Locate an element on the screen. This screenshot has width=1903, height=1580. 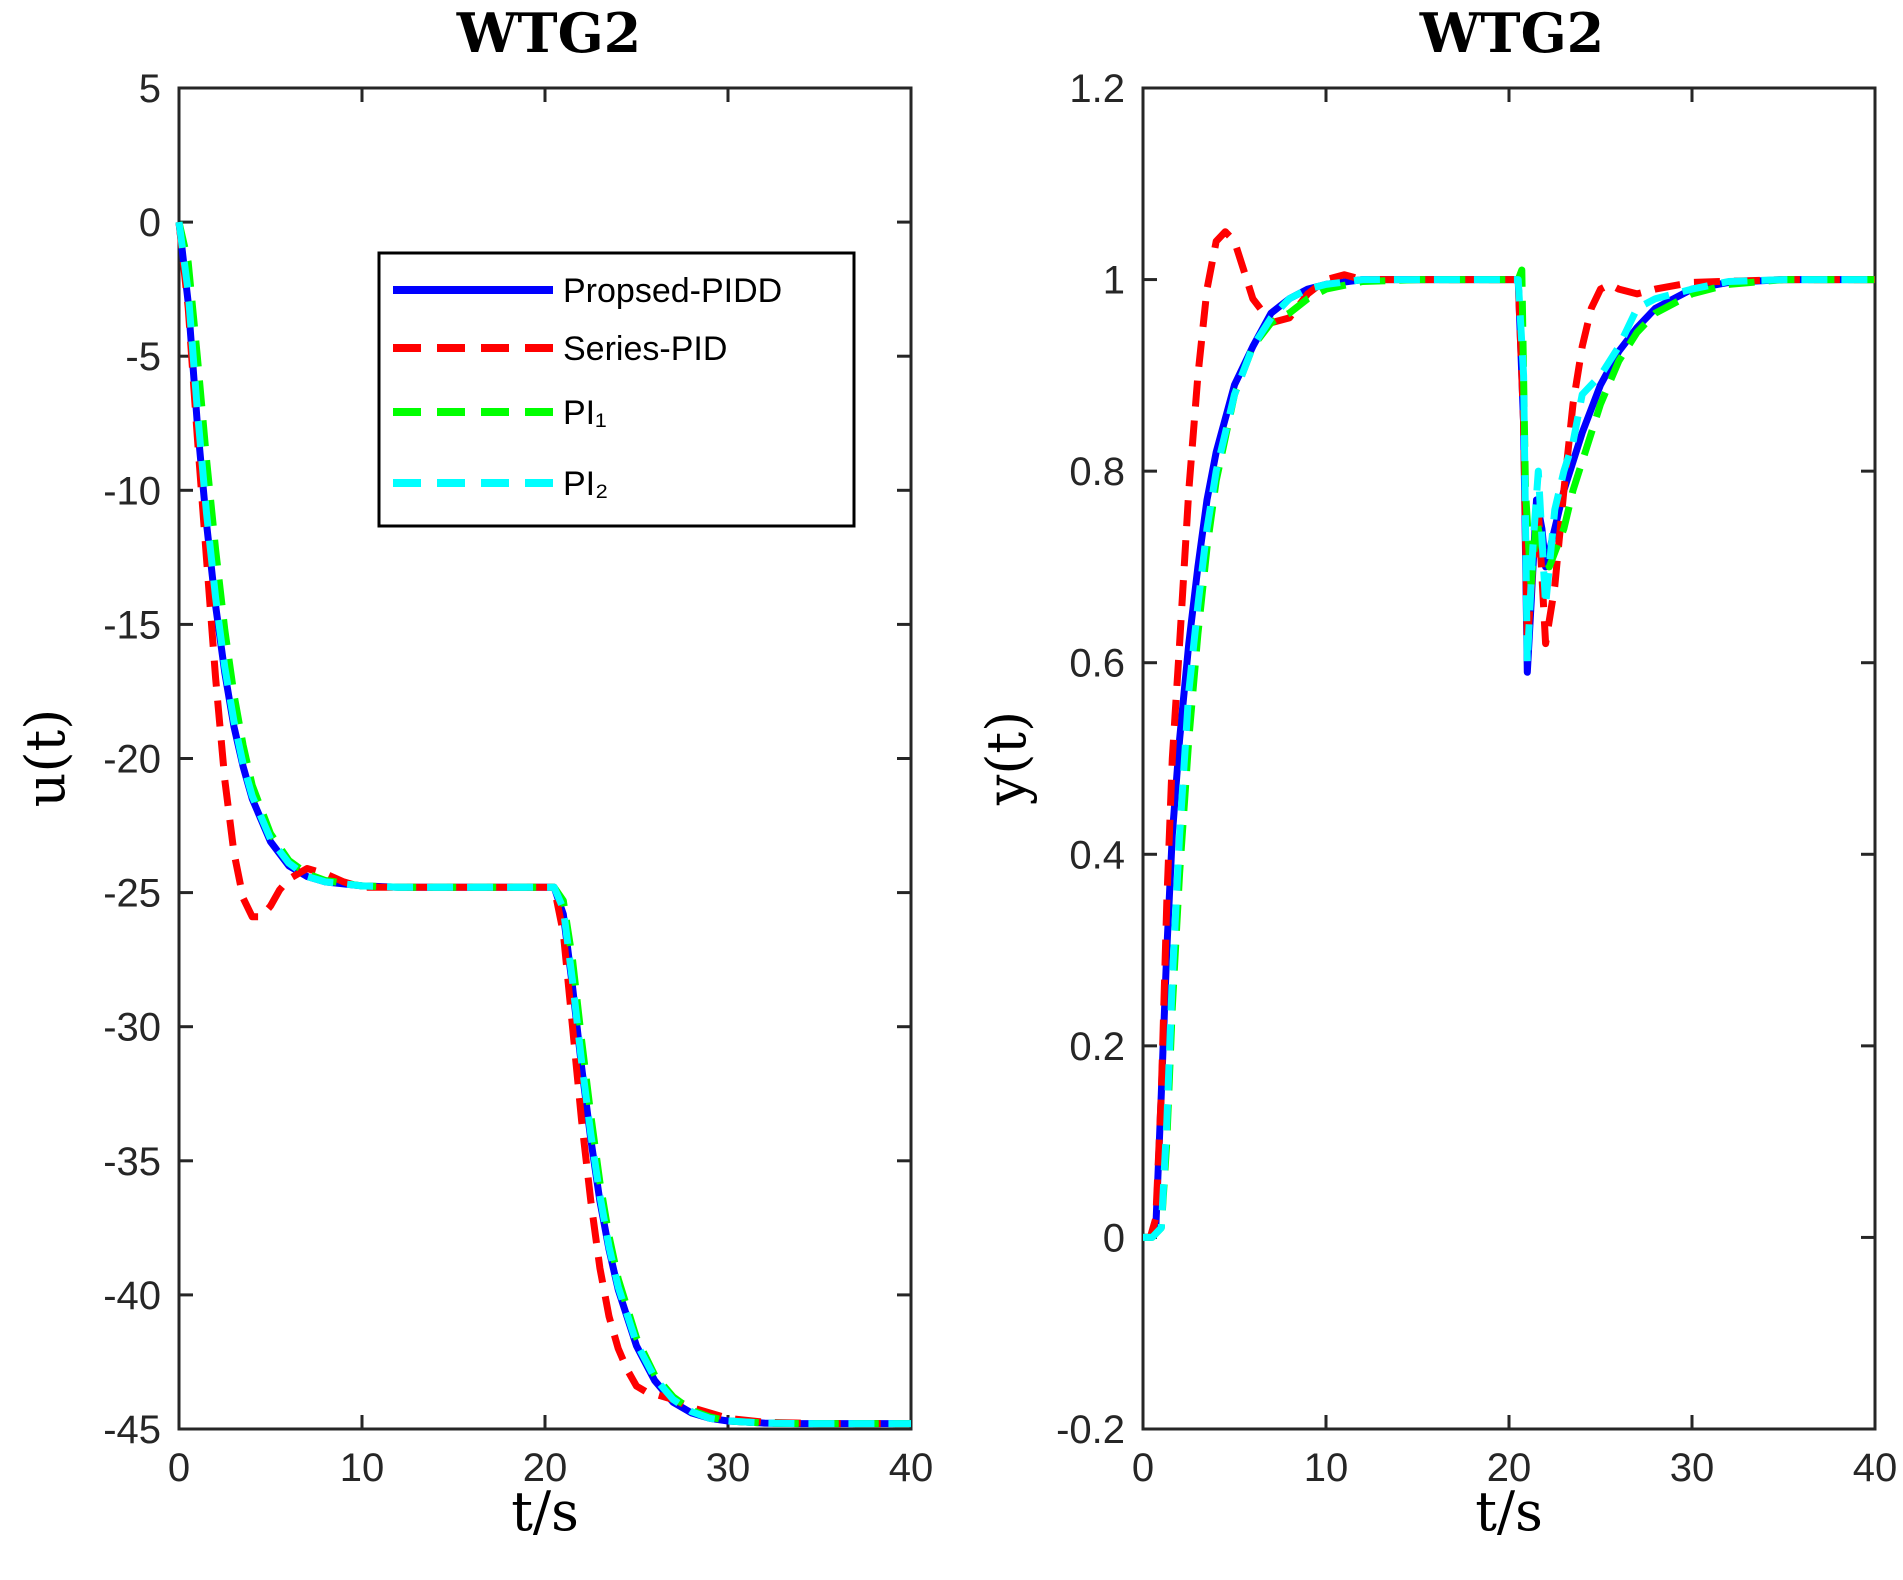
legend-label-pi1: PI₁ is located at coordinates (585, 413).